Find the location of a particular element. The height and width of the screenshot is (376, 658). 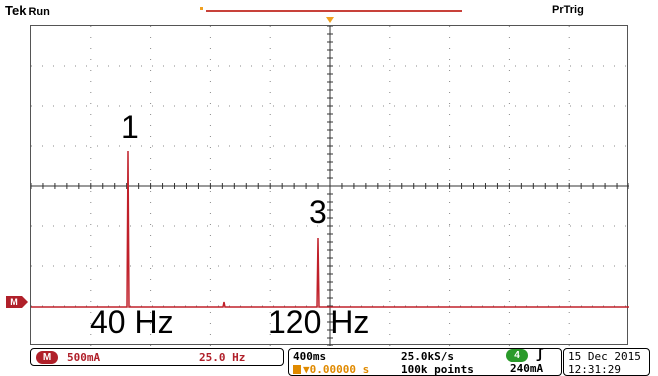

freq-label-120hz: 120 Hz is located at coordinates (319, 322).